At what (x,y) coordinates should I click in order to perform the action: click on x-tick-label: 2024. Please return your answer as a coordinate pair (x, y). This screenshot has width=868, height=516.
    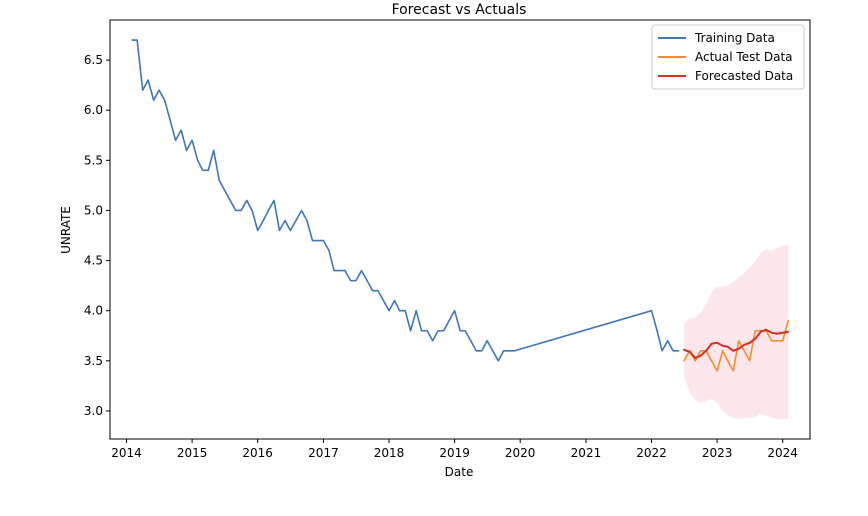
    Looking at the image, I should click on (782, 453).